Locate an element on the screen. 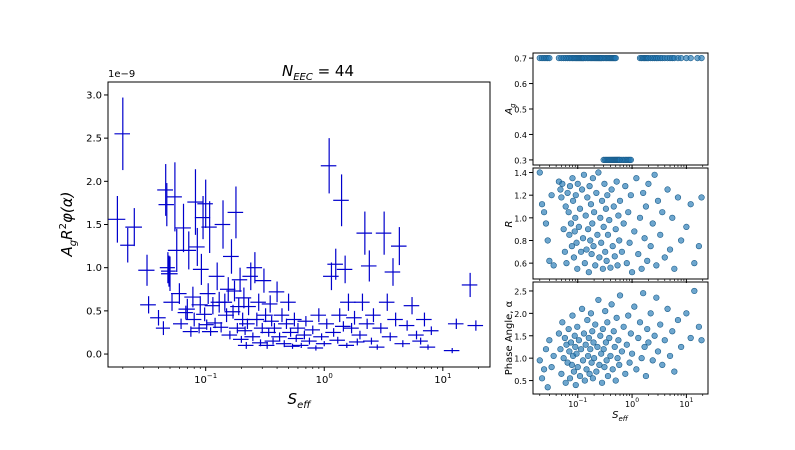  y-offset-text: 1e−9 is located at coordinates (121, 74).